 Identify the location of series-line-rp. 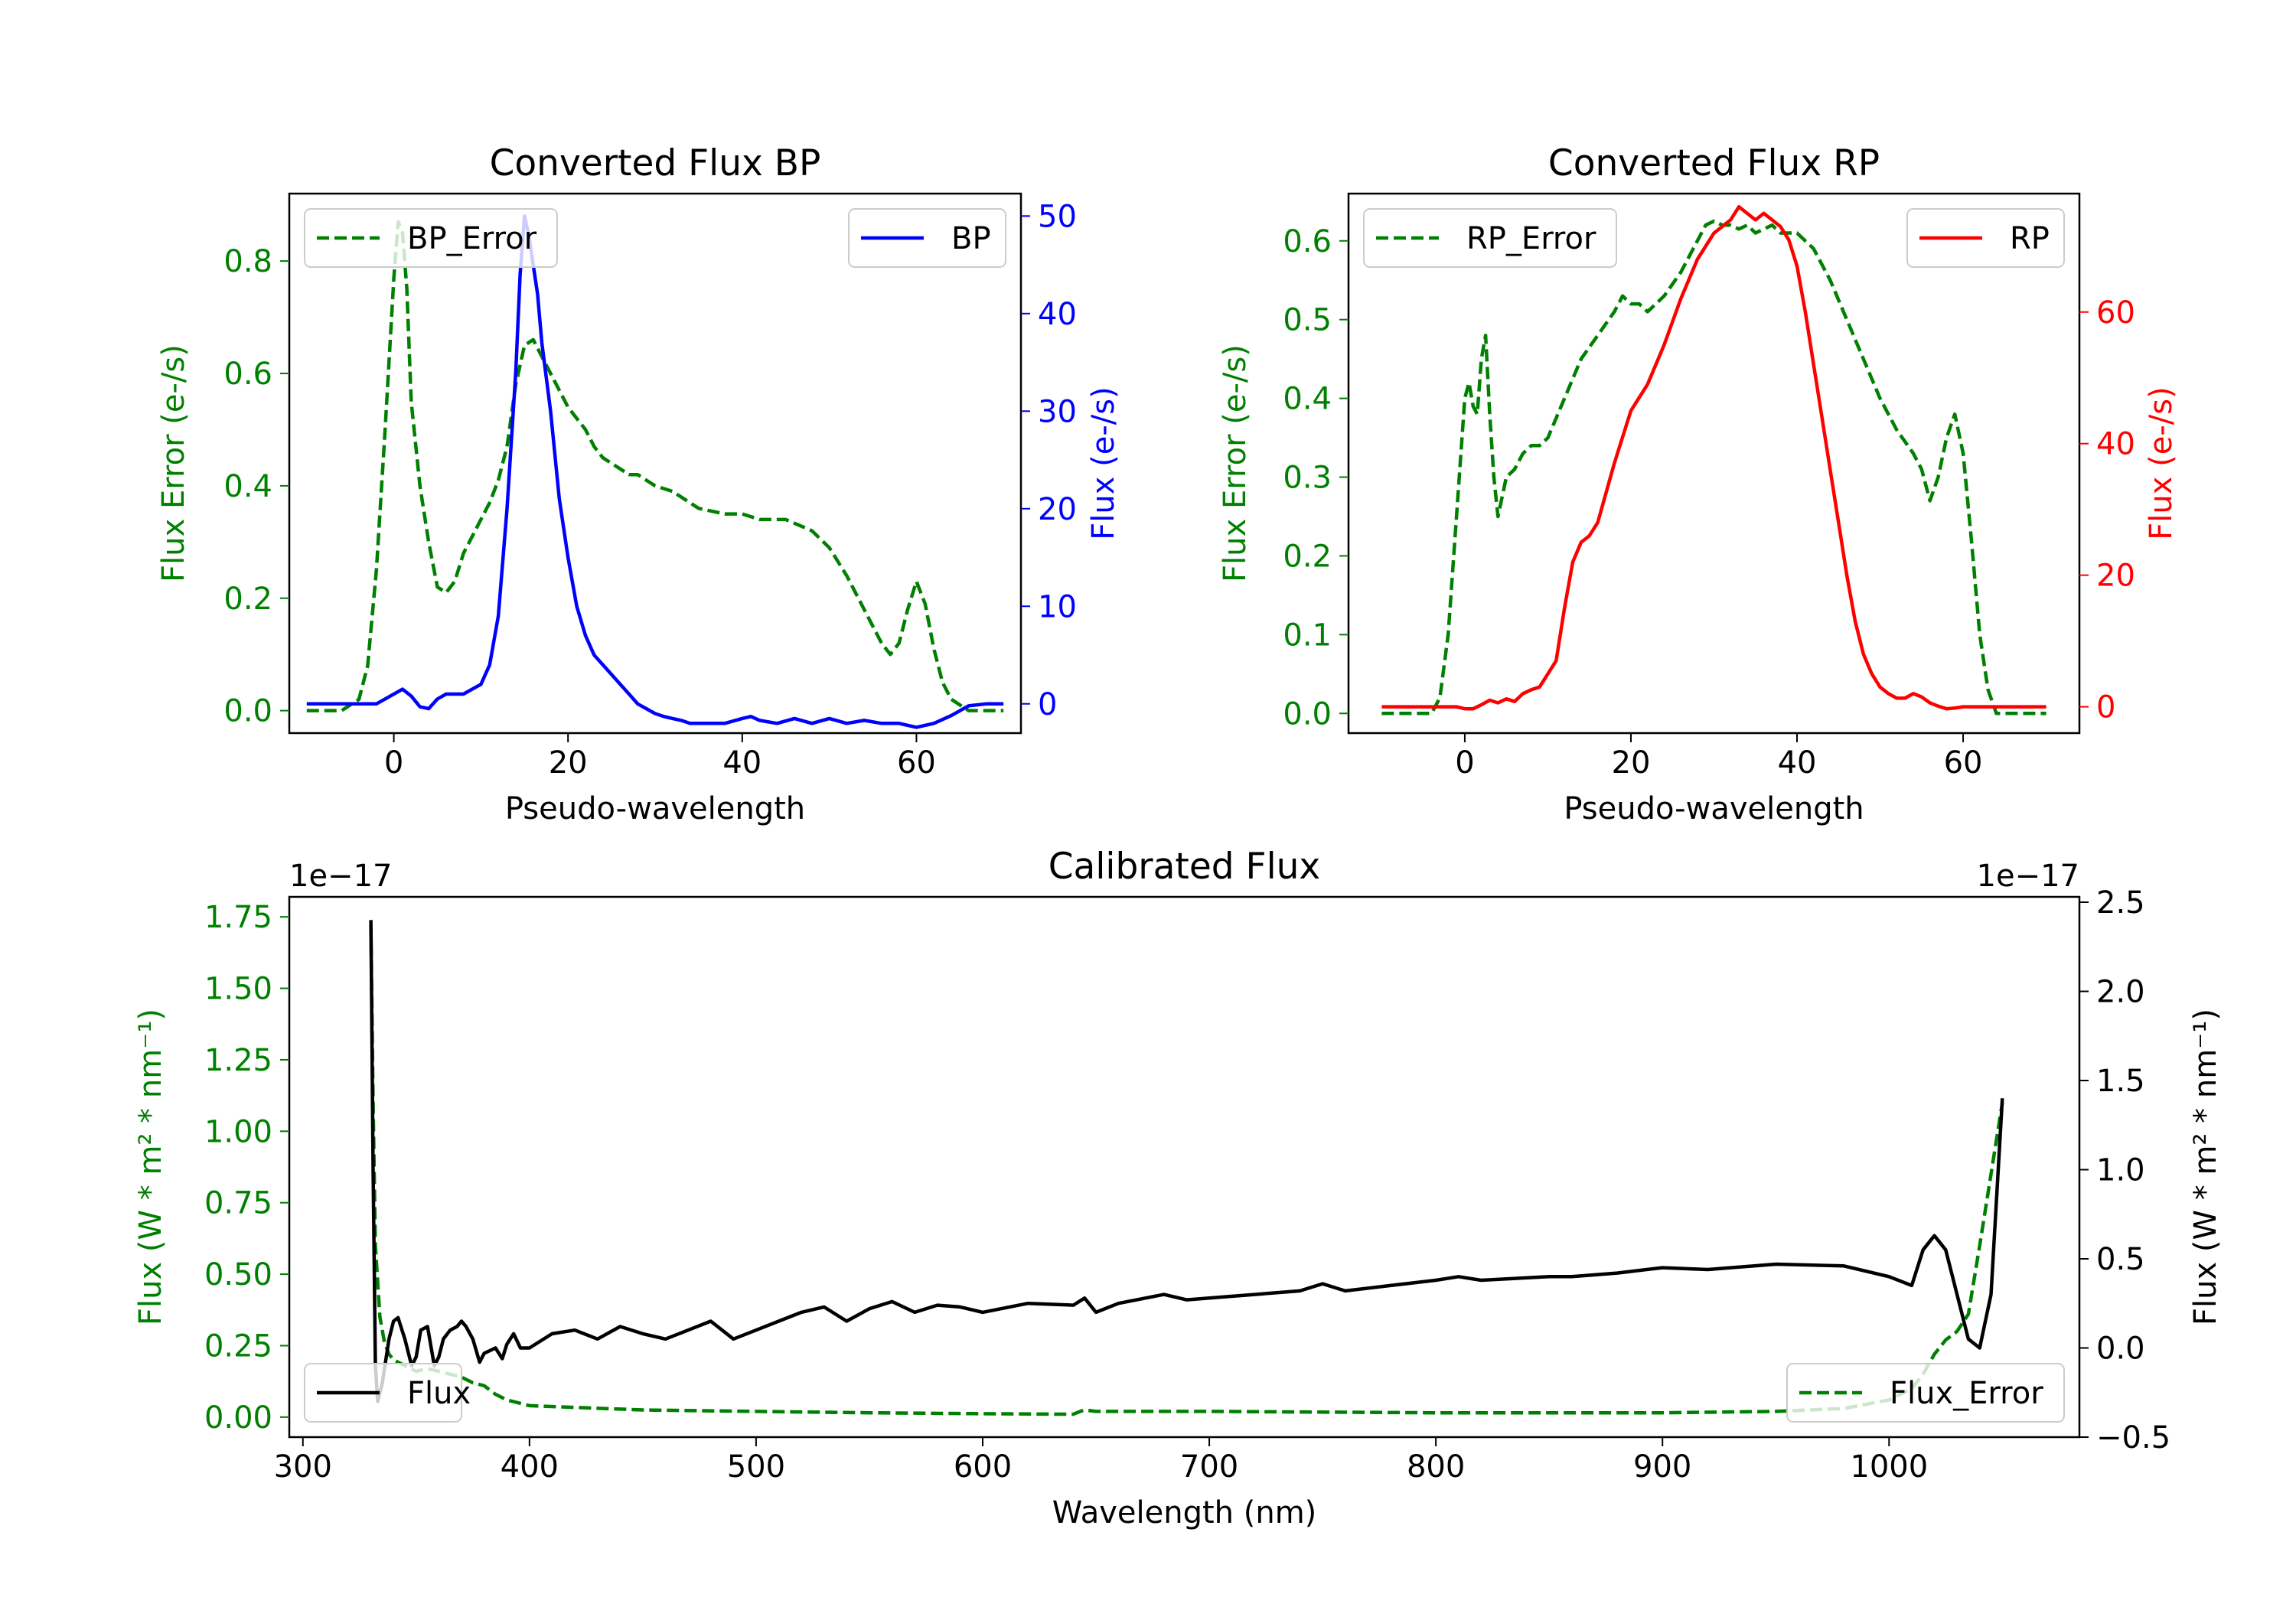
(1714, 457).